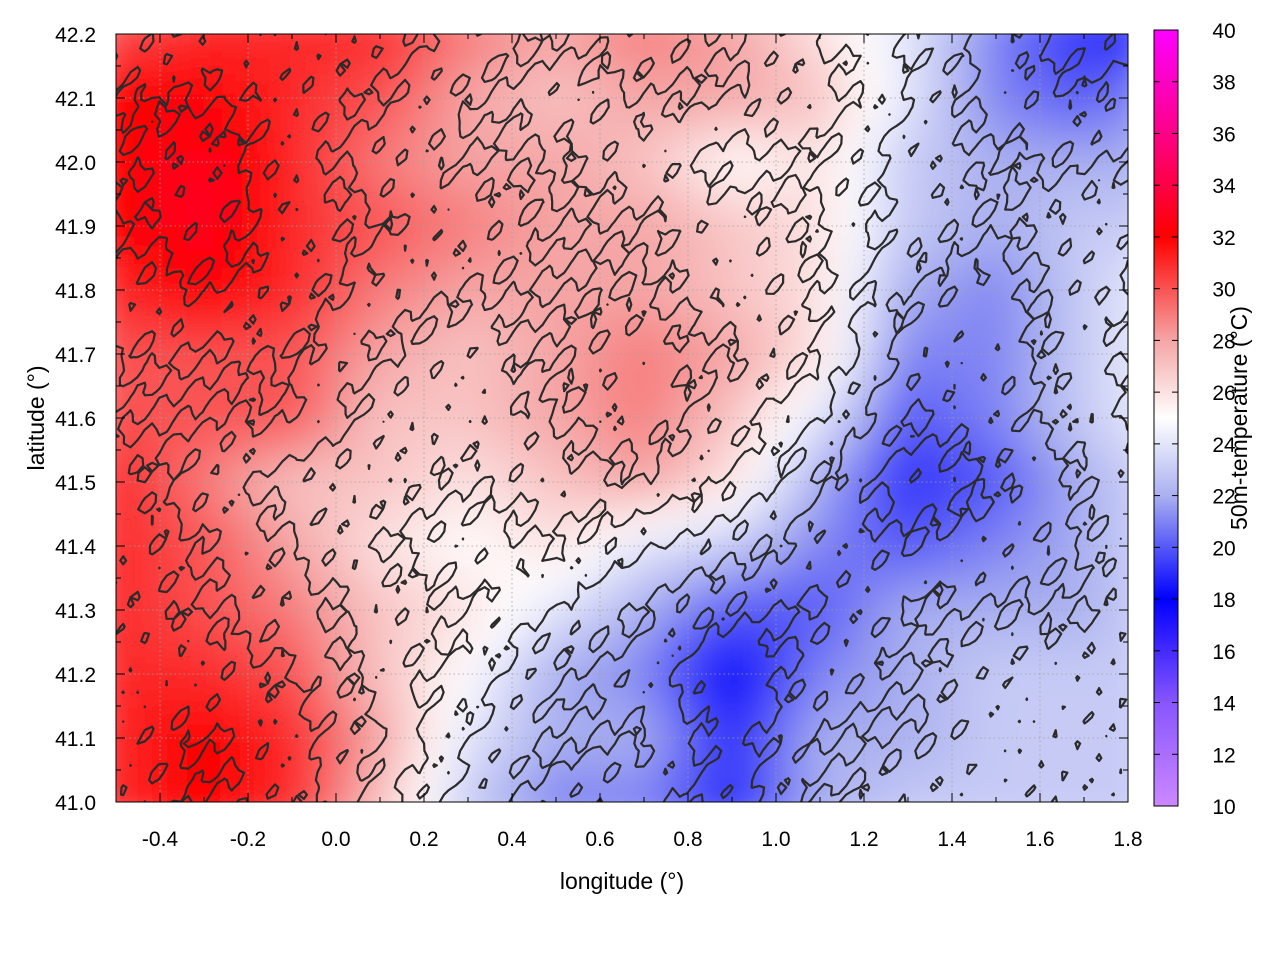 Image resolution: width=1280 pixels, height=965 pixels. What do you see at coordinates (248, 839) in the screenshot?
I see `x-tick-label: -0.2` at bounding box center [248, 839].